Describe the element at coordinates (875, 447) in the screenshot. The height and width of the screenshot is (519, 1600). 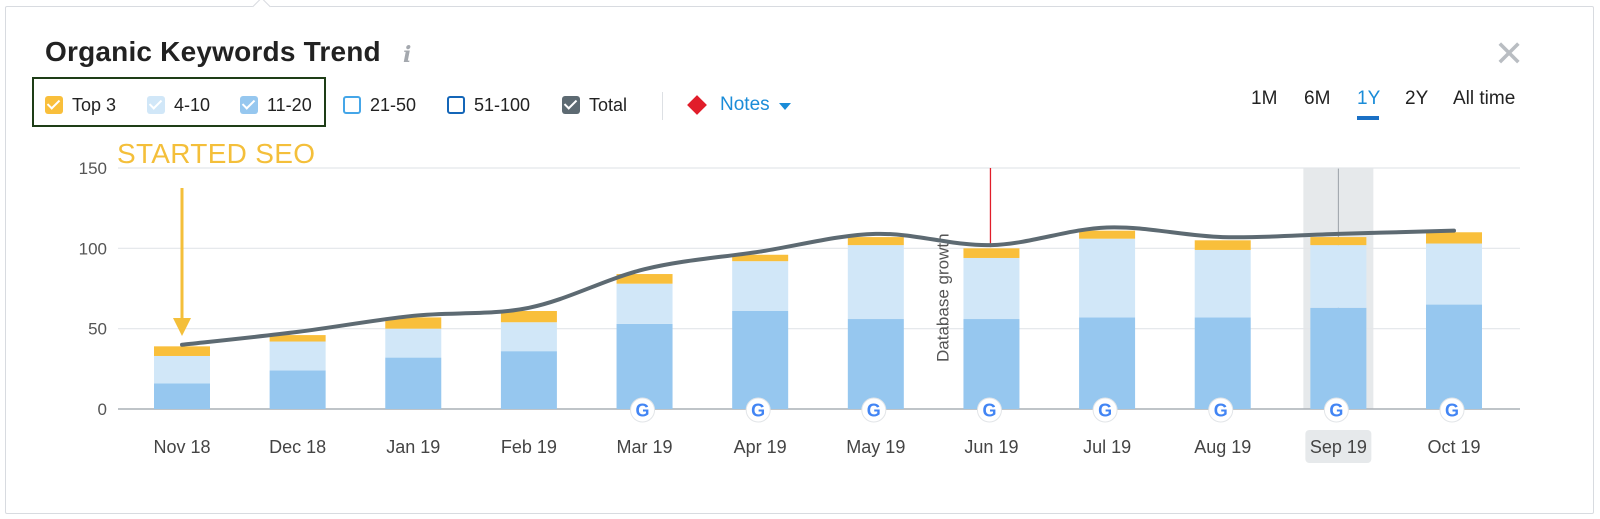
I see `x-tick-label: May 19` at that location.